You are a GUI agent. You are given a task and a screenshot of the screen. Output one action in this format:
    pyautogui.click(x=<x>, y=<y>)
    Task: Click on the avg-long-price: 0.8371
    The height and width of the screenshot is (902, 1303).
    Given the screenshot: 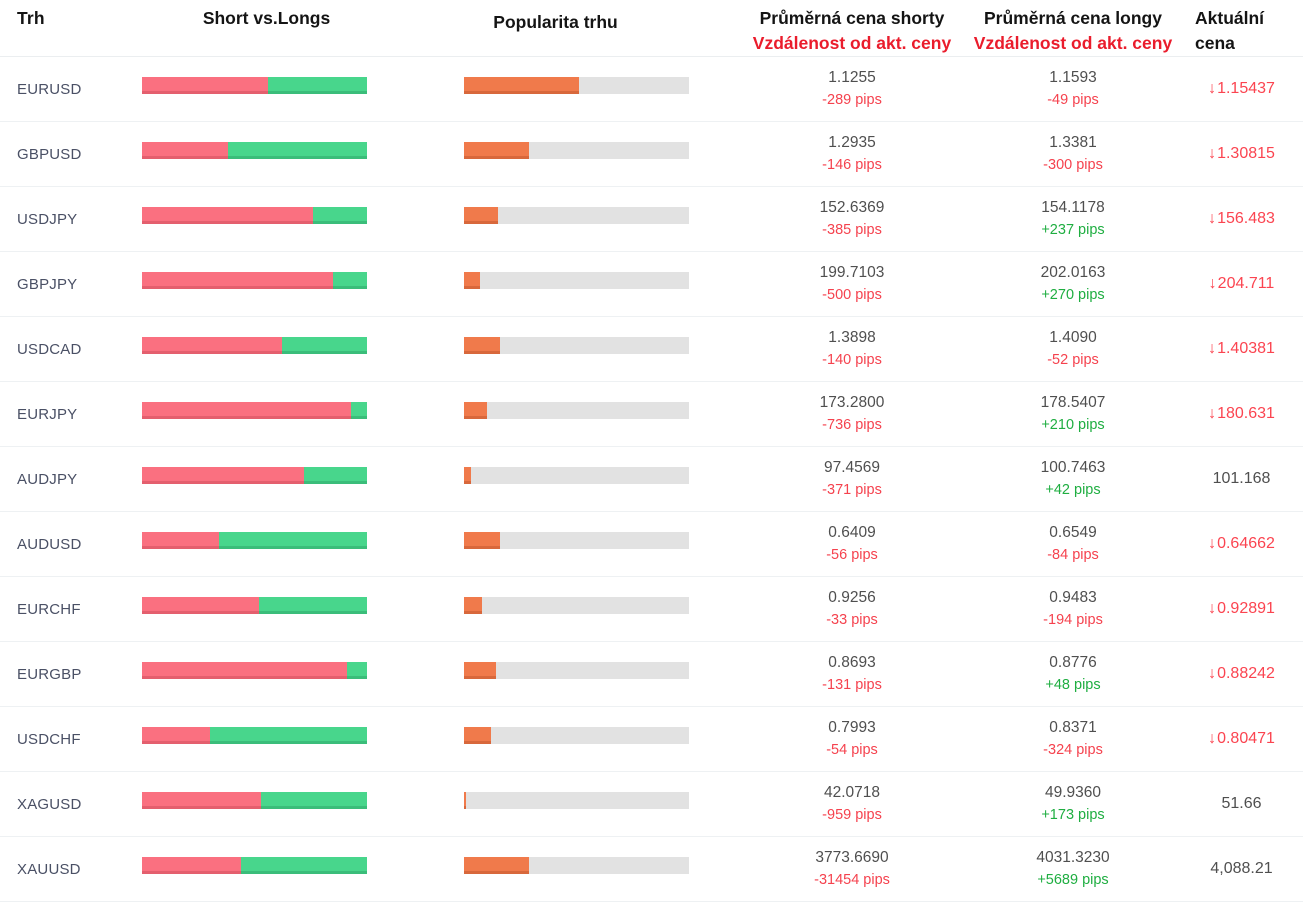 What is the action you would take?
    pyautogui.click(x=1073, y=727)
    